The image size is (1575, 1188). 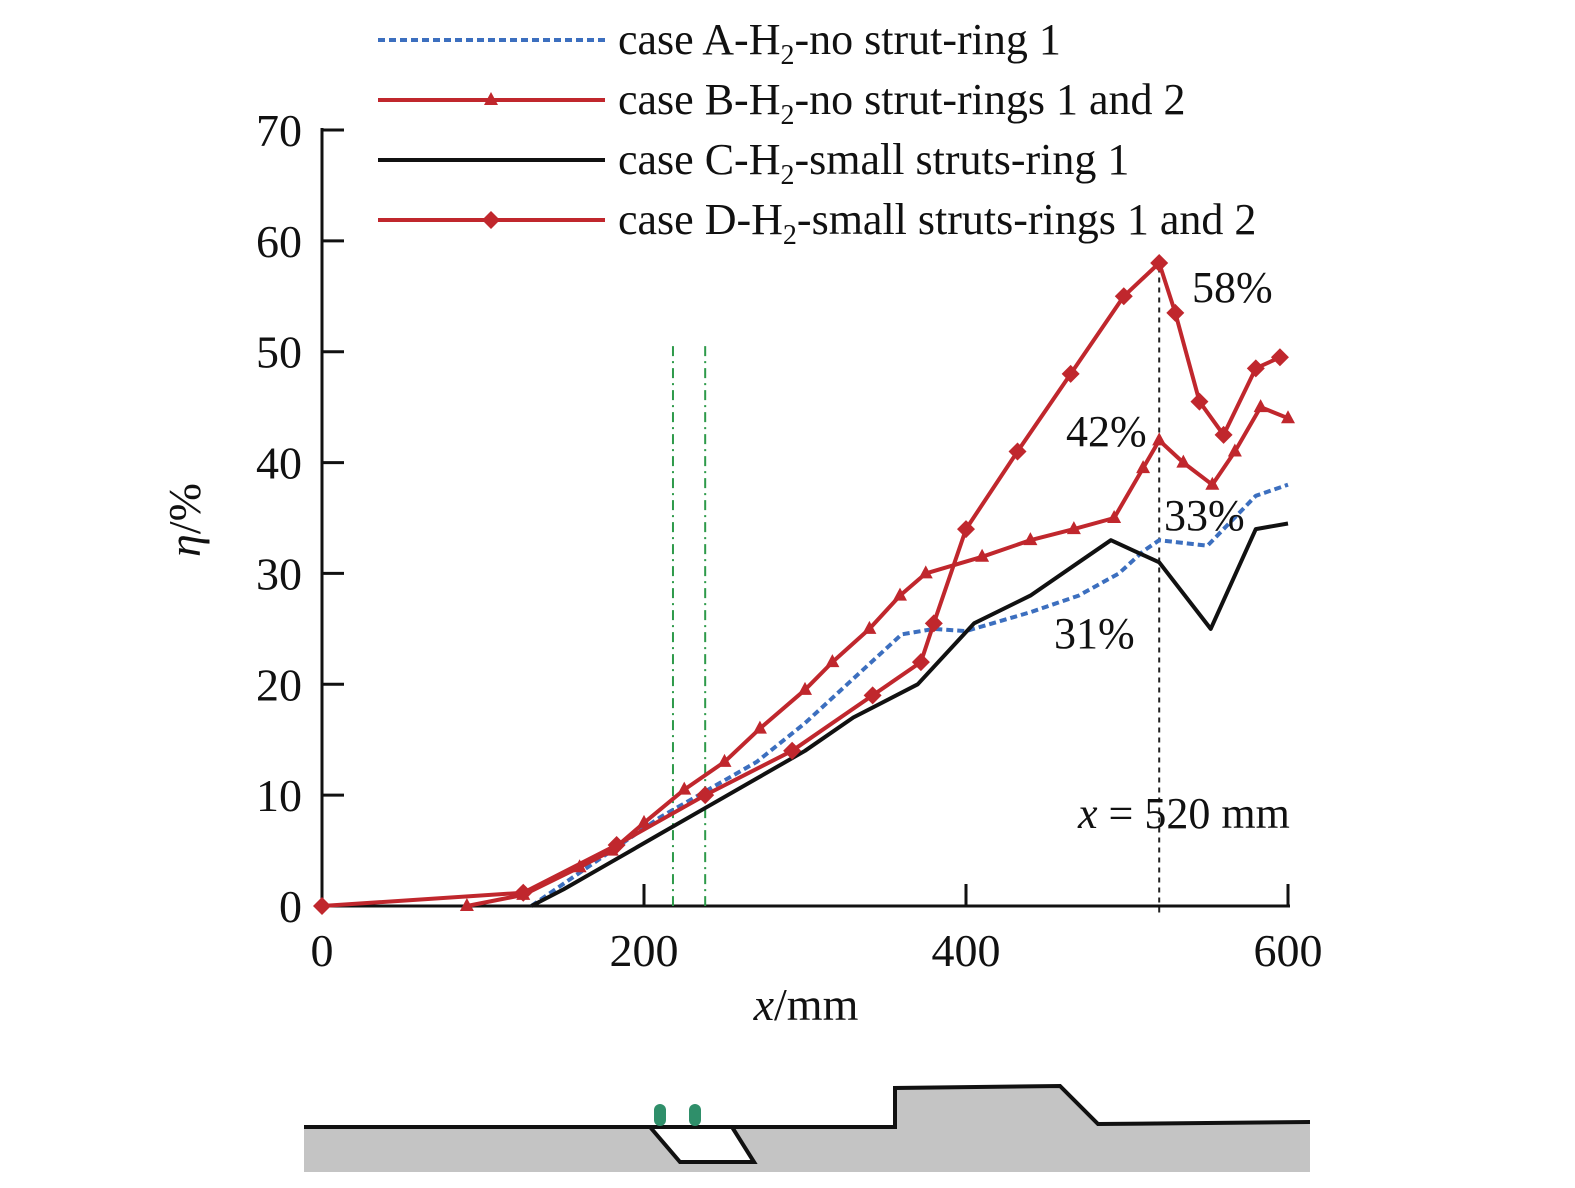 I want to click on schematic-wall-line, so click(x=807, y=1123).